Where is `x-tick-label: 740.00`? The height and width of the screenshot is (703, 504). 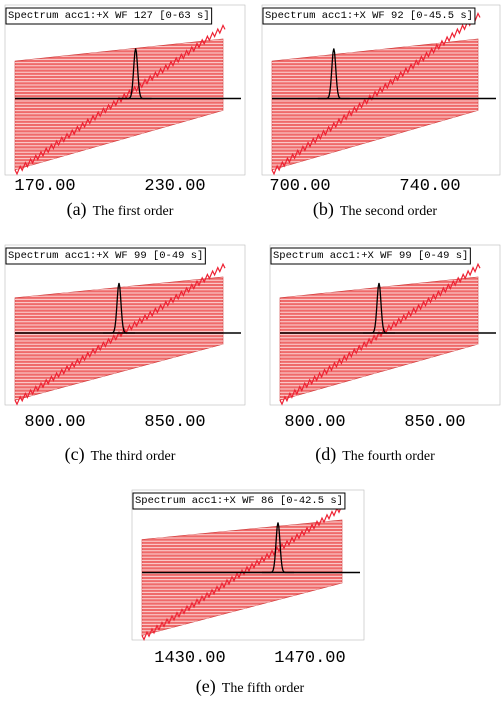
x-tick-label: 740.00 is located at coordinates (429, 186).